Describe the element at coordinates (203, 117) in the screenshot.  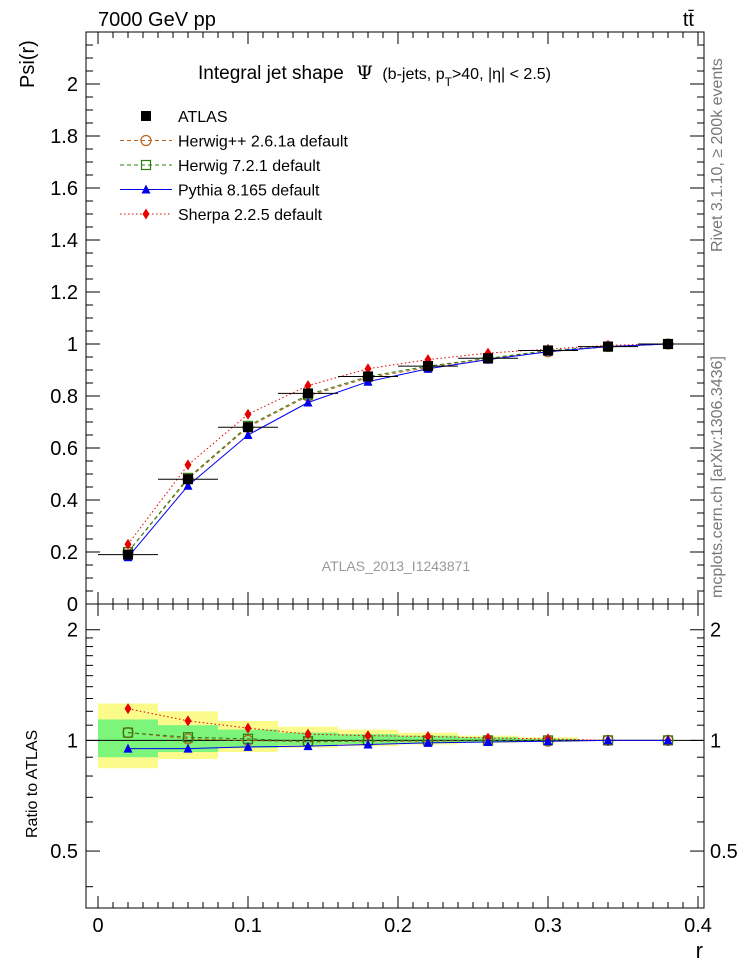
I see `legend-label-atlas: ATLAS` at that location.